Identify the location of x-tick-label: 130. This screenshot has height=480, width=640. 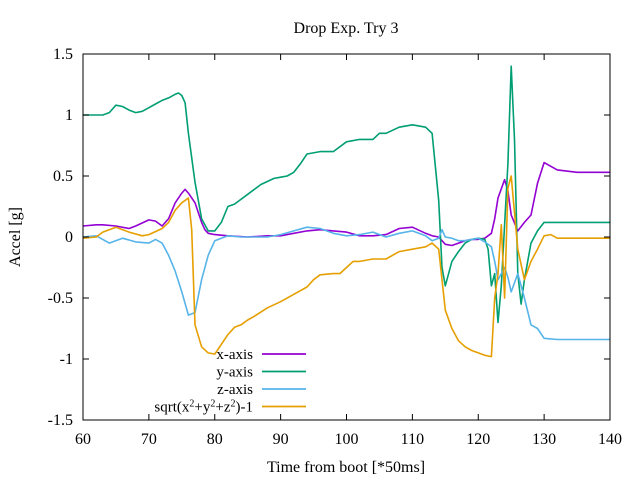
(544, 439).